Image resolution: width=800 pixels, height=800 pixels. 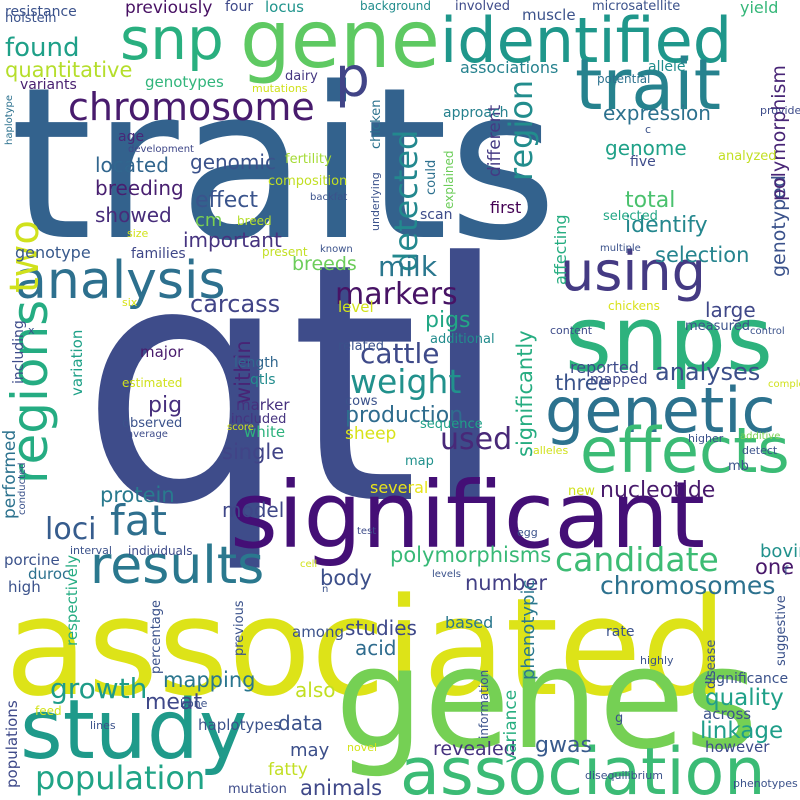 I want to click on word-region: region, so click(x=521, y=130).